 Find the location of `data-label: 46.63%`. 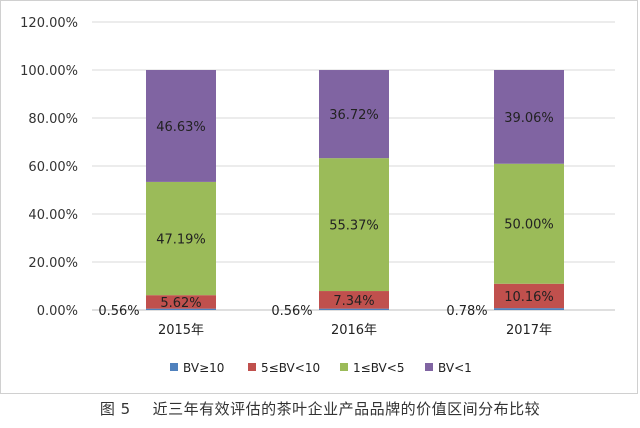

data-label: 46.63% is located at coordinates (181, 127).